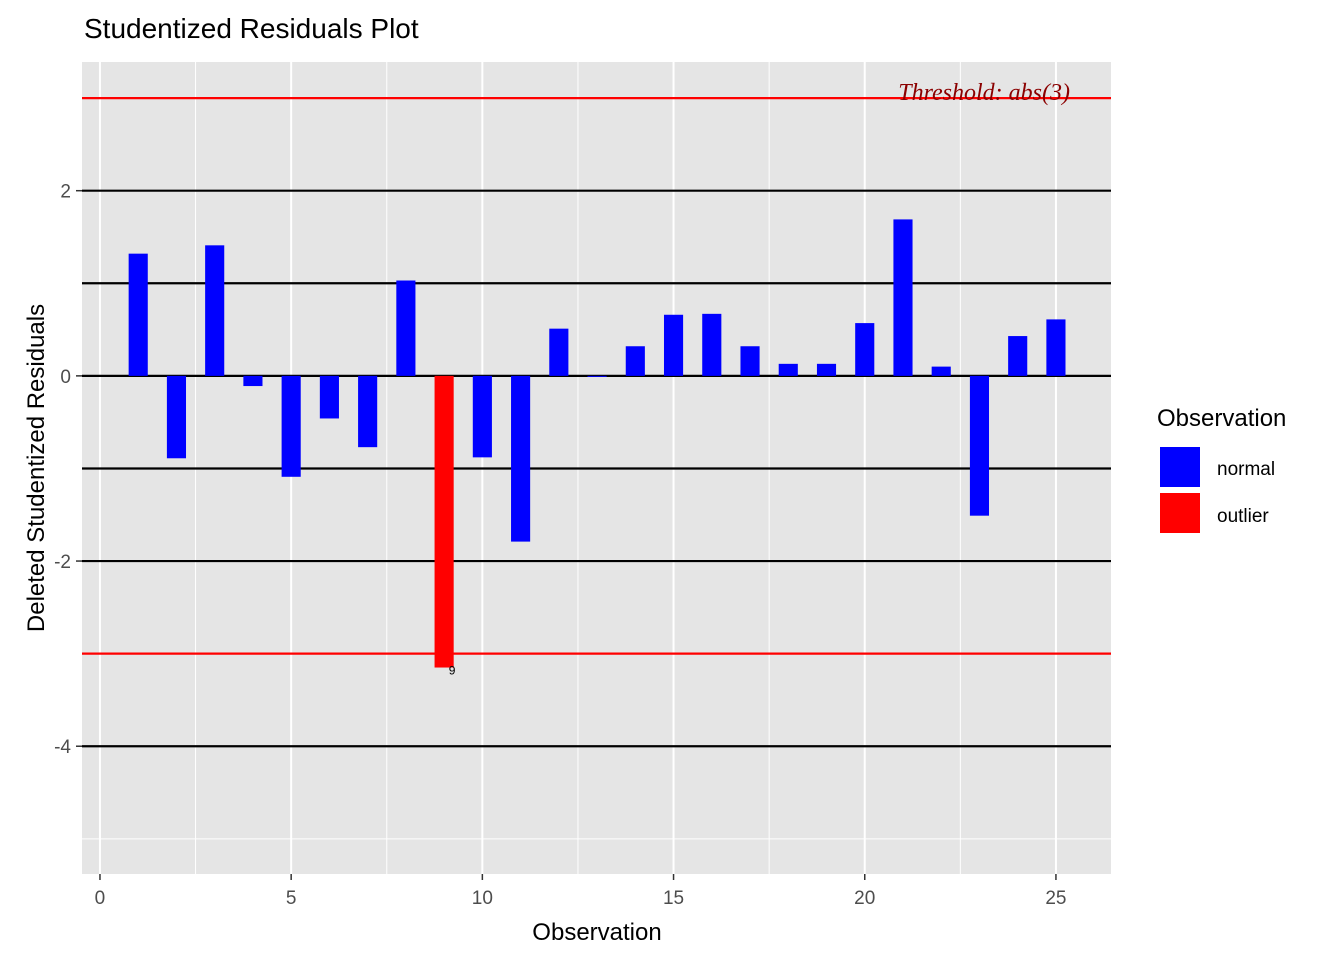  I want to click on y-tick-label: 0, so click(65, 377).